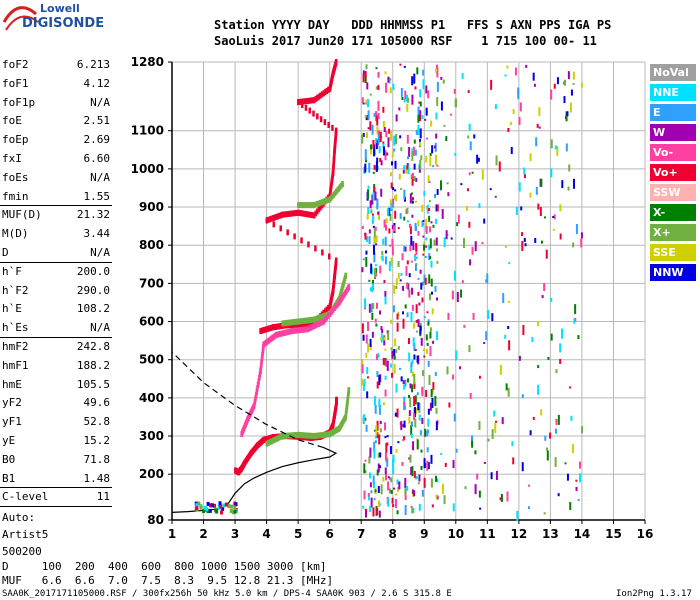 Image resolution: width=700 pixels, height=600 pixels. What do you see at coordinates (56, 105) in the screenshot?
I see `param-row-fof1p: foF1p N/A` at bounding box center [56, 105].